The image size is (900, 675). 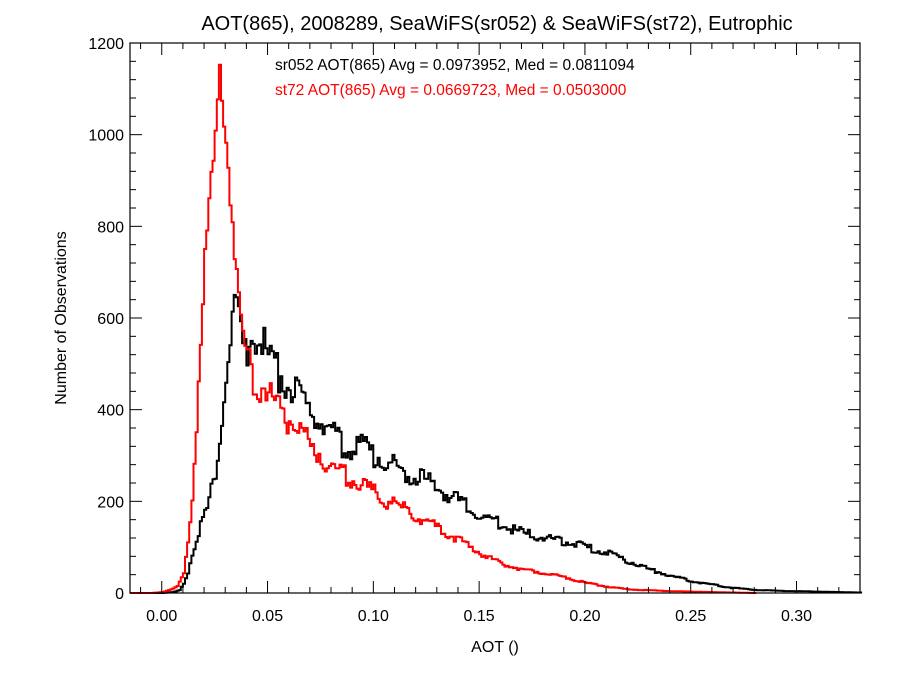 I want to click on y-tick-label: 200, so click(x=110, y=502).